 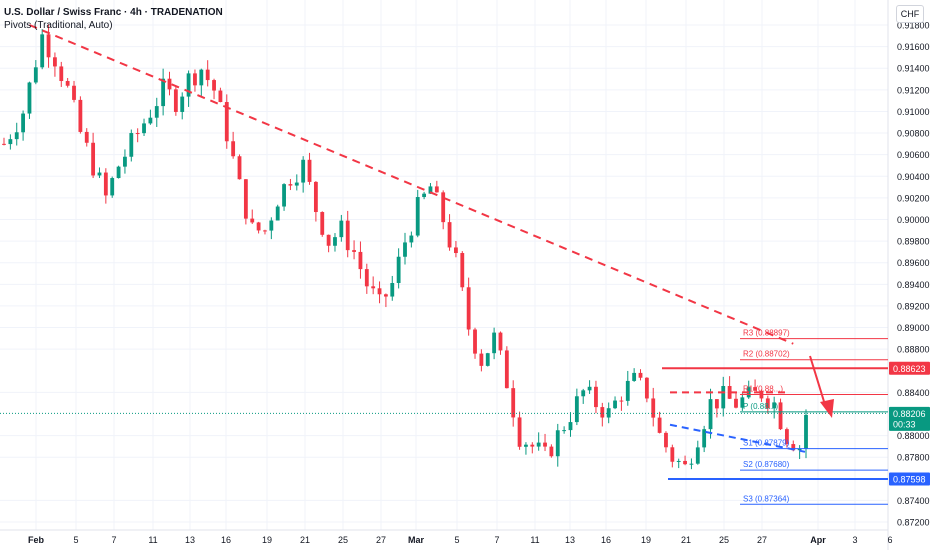 What do you see at coordinates (913, 242) in the screenshot?
I see `price-tick-label: 0.89800` at bounding box center [913, 242].